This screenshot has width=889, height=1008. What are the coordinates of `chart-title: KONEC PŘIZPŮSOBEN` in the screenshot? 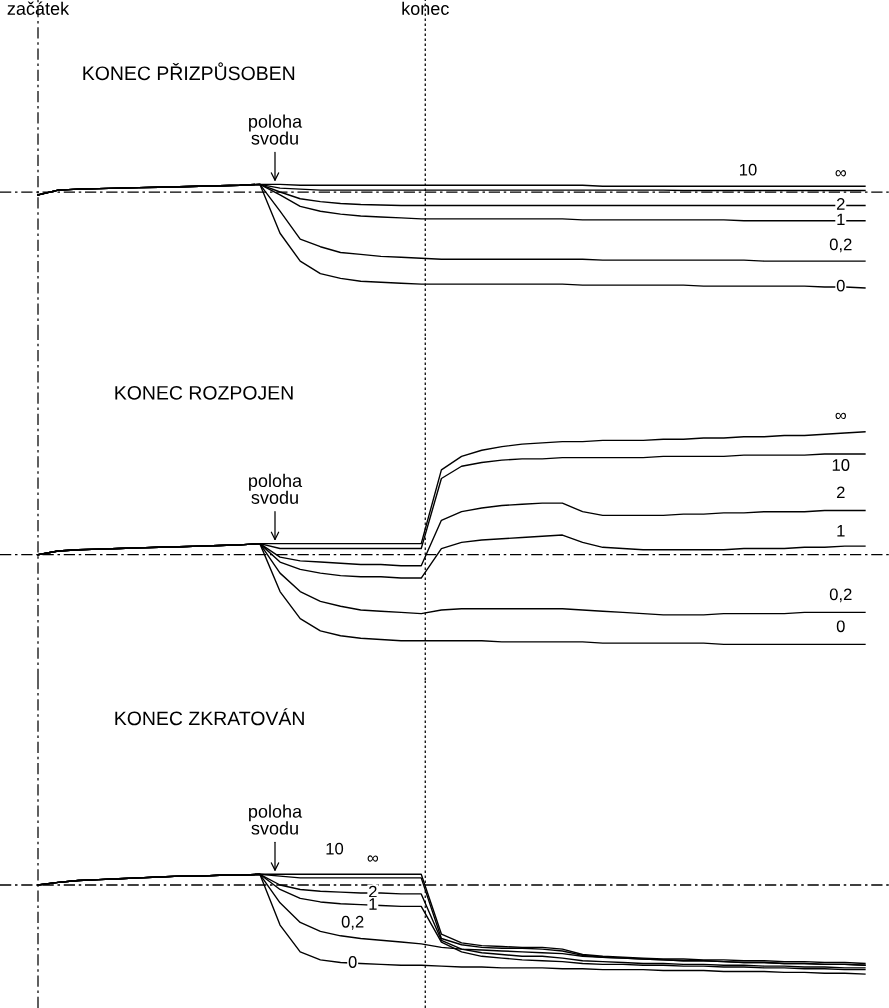 It's located at (189, 71).